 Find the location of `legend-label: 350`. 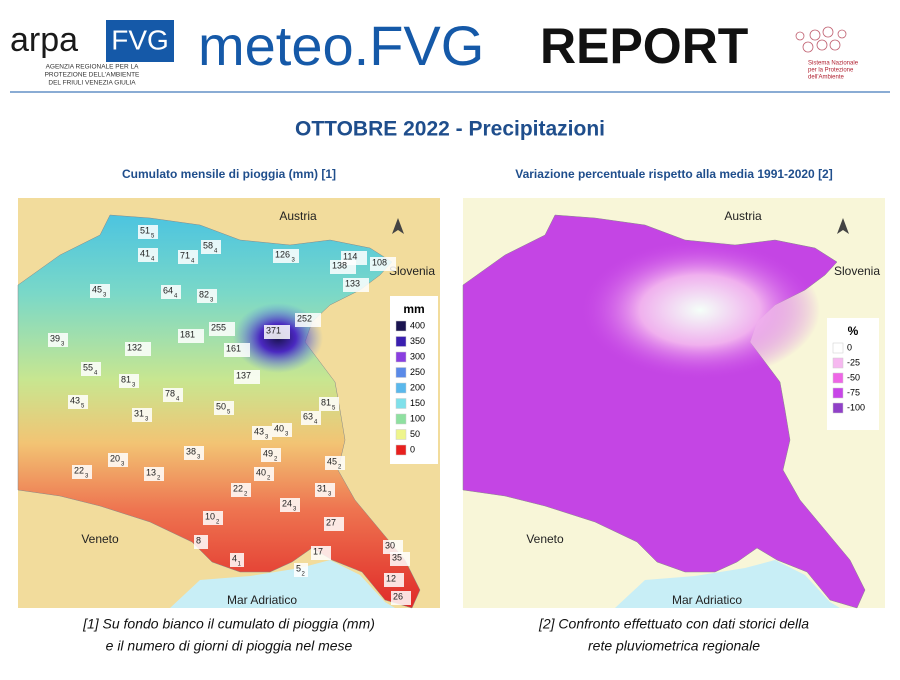

legend-label: 350 is located at coordinates (417, 341).